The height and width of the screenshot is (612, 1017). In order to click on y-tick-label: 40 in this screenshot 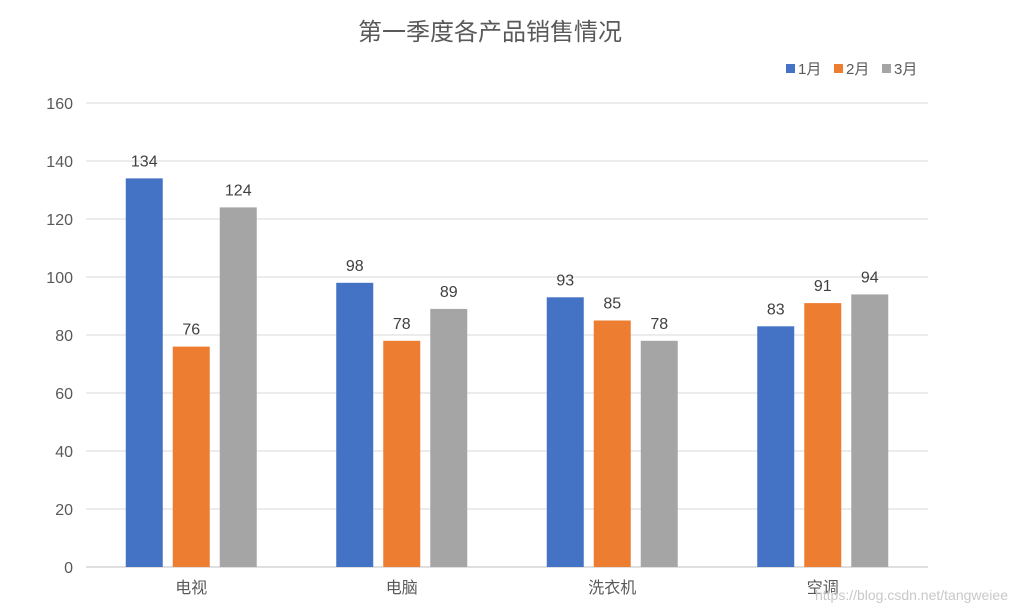, I will do `click(64, 452)`.